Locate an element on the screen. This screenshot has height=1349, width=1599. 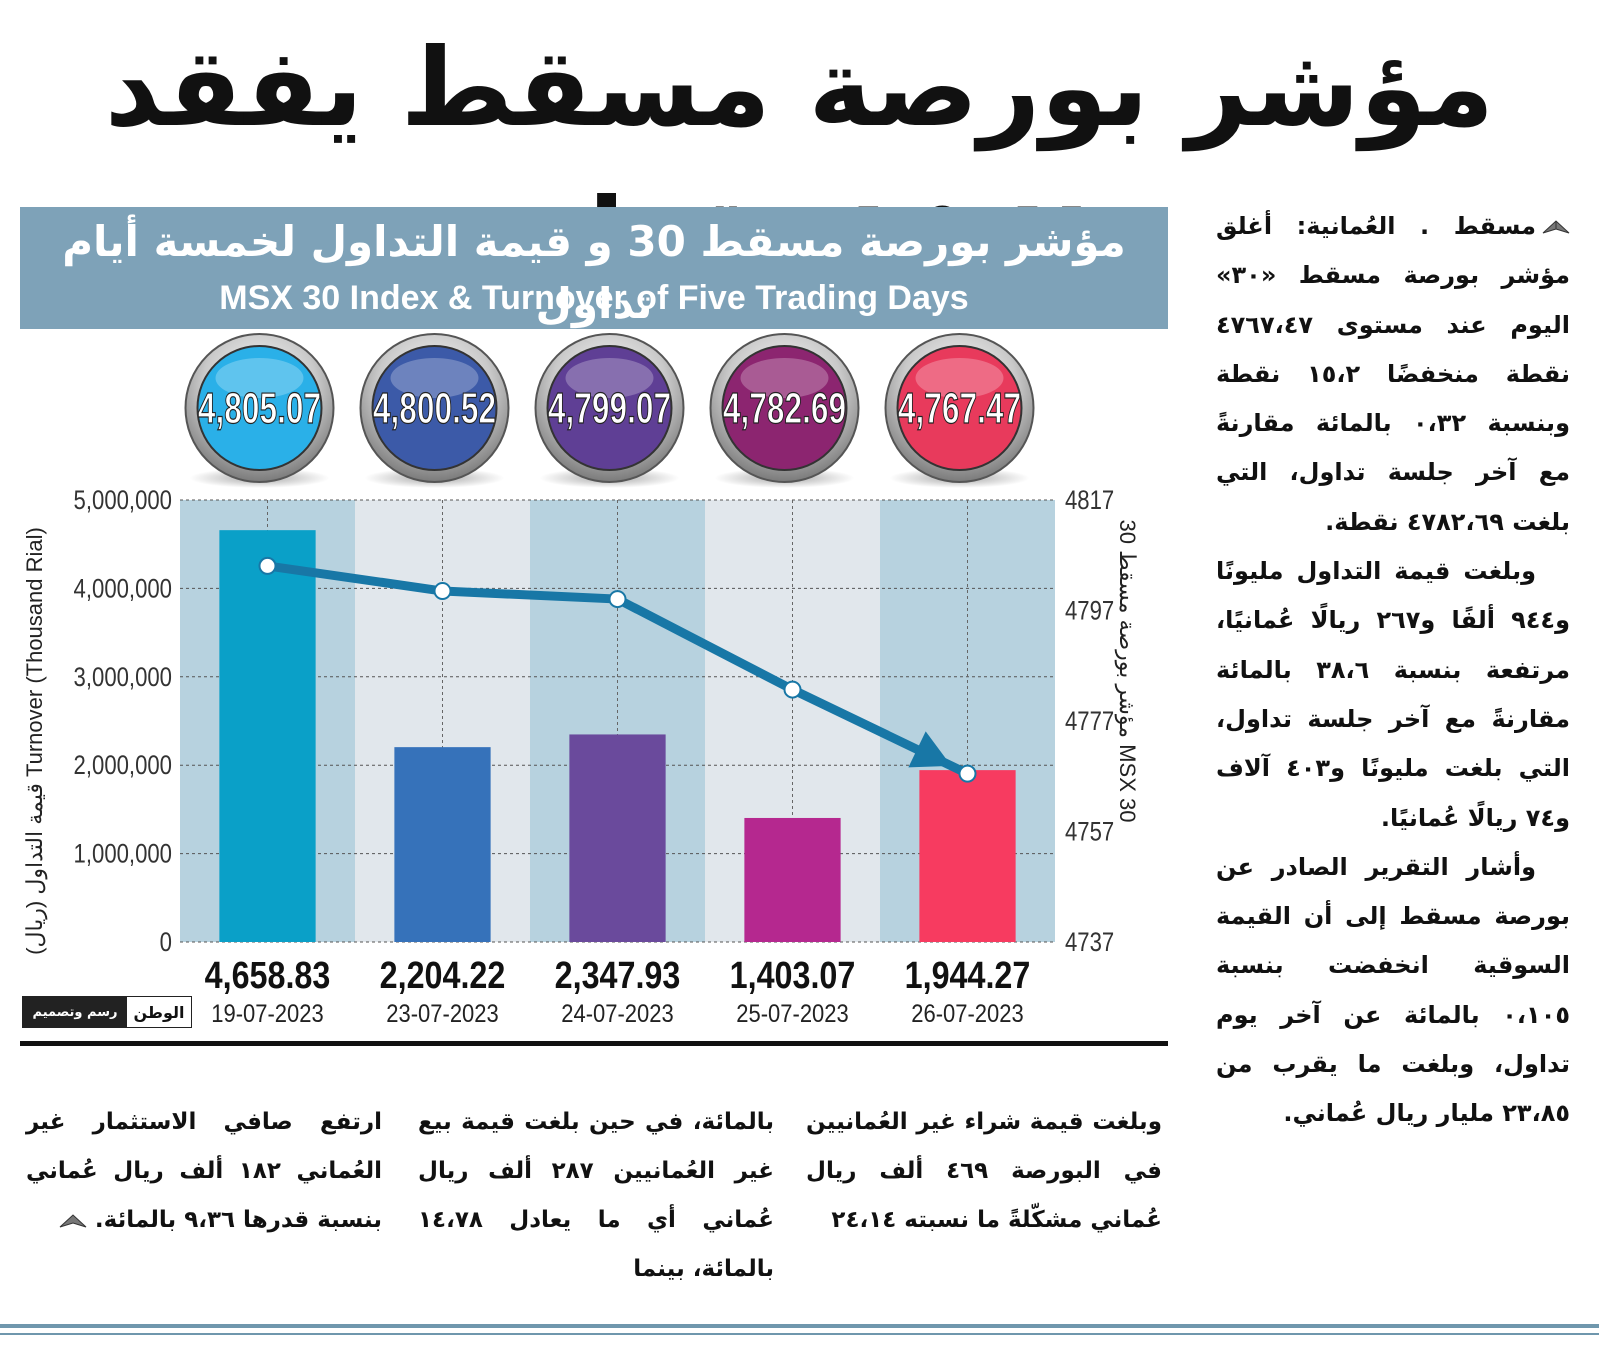
dateline: مسقط . العُمانية: is located at coordinates (1416, 226).